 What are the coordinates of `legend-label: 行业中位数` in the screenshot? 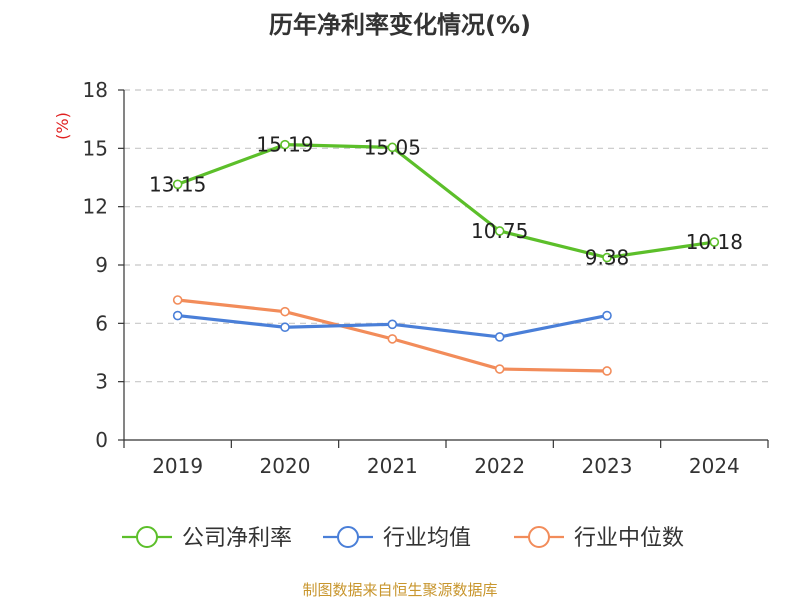 It's located at (629, 538).